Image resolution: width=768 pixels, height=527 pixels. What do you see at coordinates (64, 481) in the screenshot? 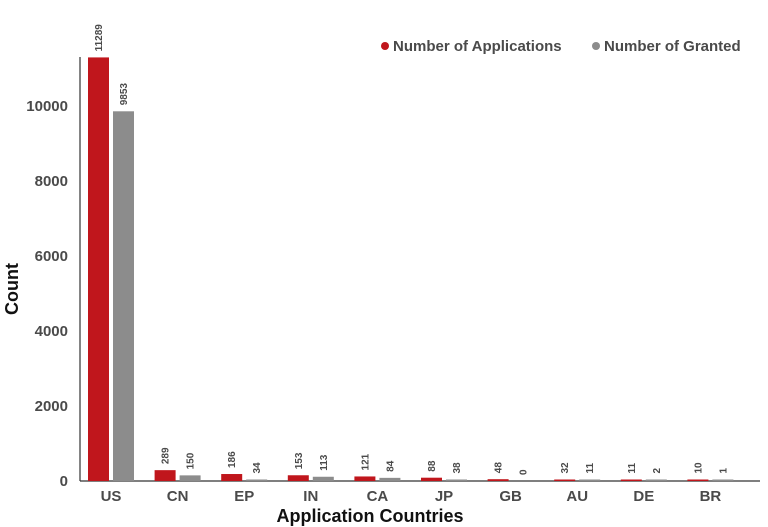
I see `y-tick-label: 0` at bounding box center [64, 481].